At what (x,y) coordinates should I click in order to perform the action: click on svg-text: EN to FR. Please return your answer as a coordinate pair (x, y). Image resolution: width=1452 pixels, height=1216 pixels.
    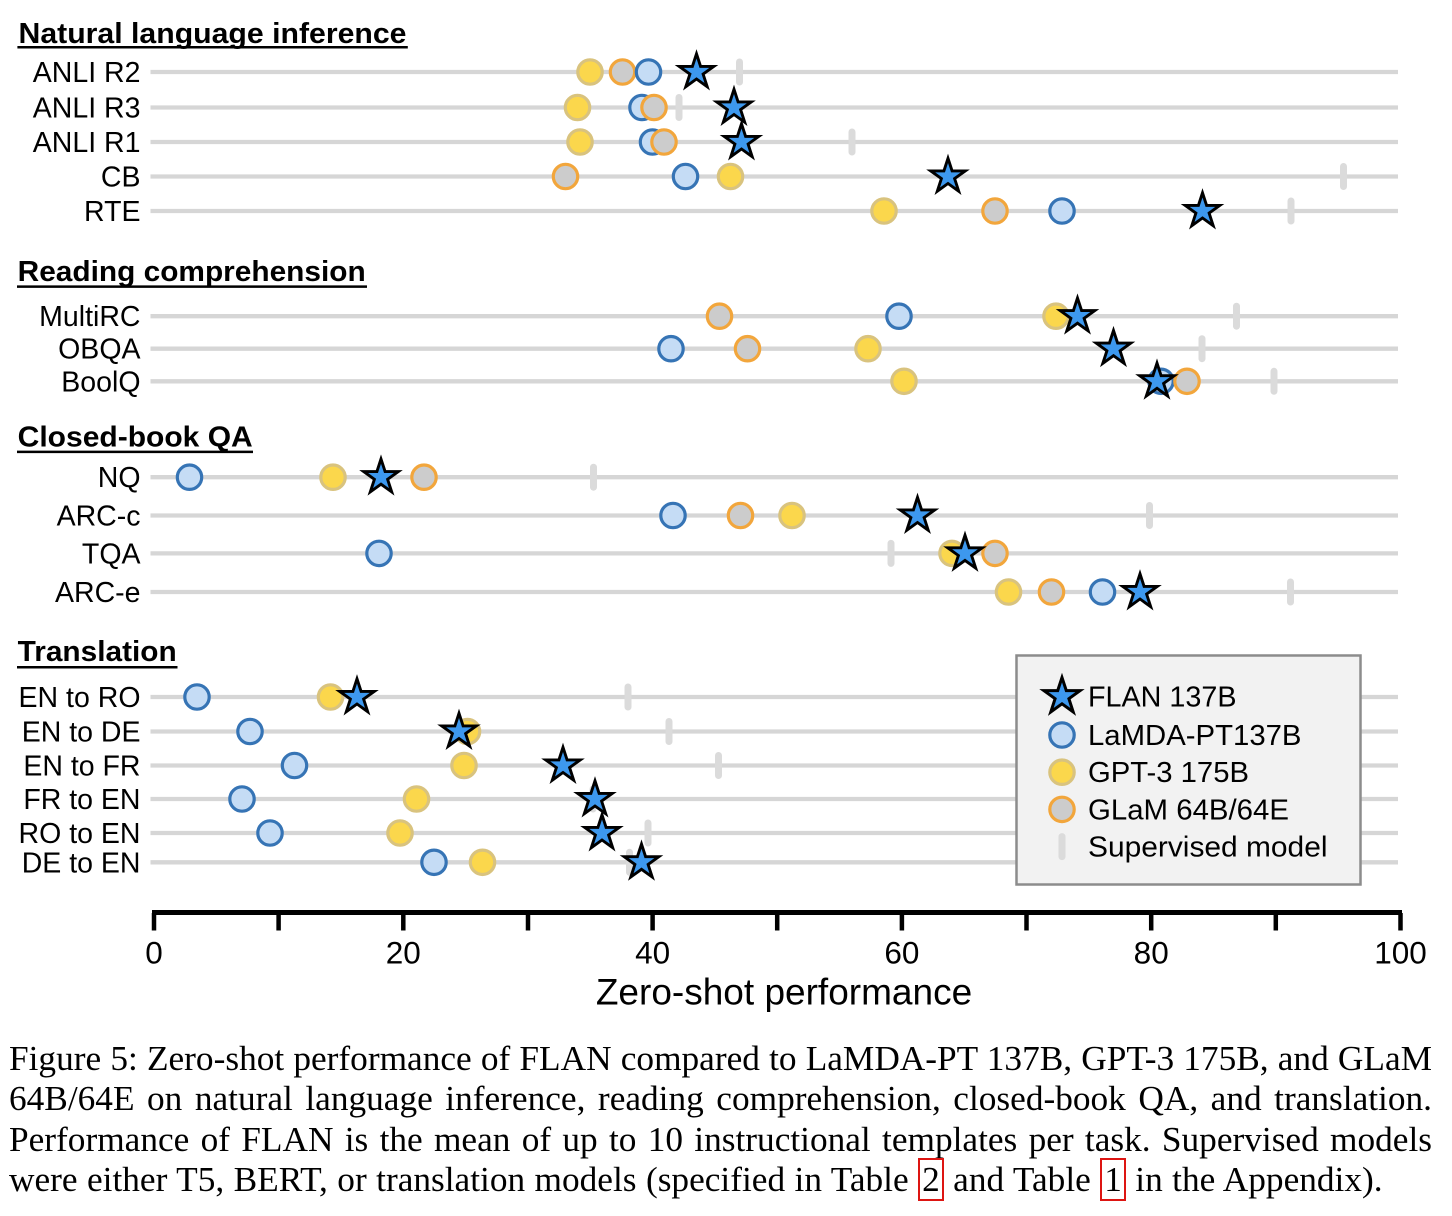
    Looking at the image, I should click on (81, 767).